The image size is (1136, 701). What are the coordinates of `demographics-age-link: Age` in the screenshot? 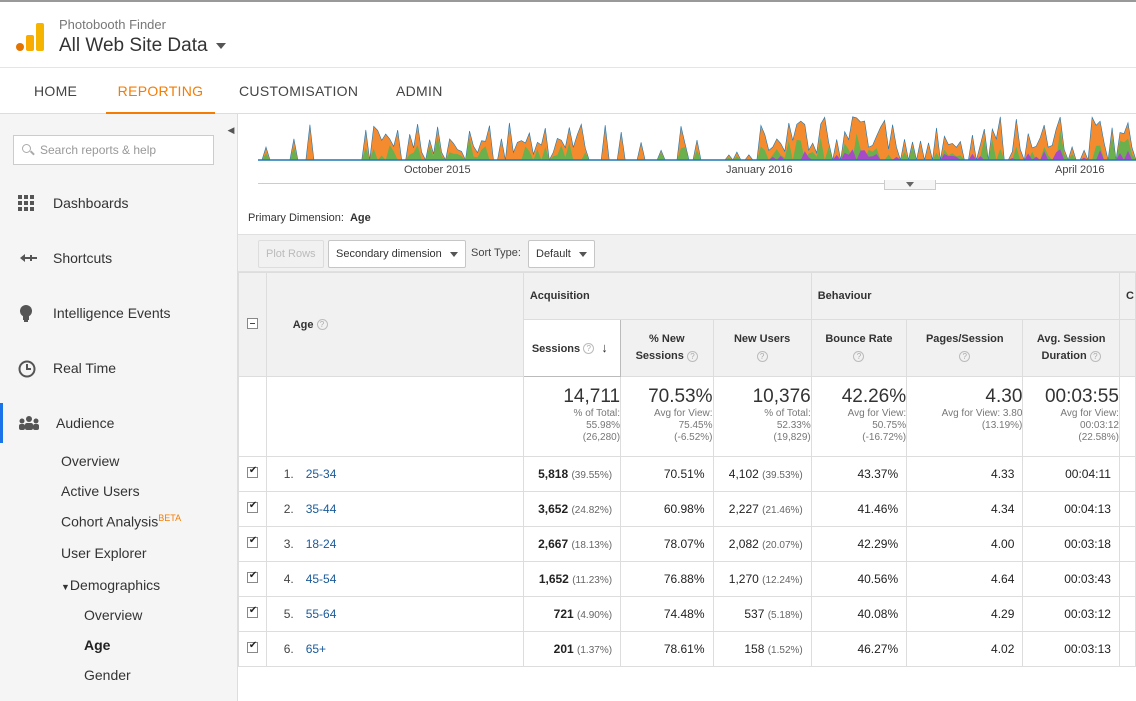 It's located at (97, 645).